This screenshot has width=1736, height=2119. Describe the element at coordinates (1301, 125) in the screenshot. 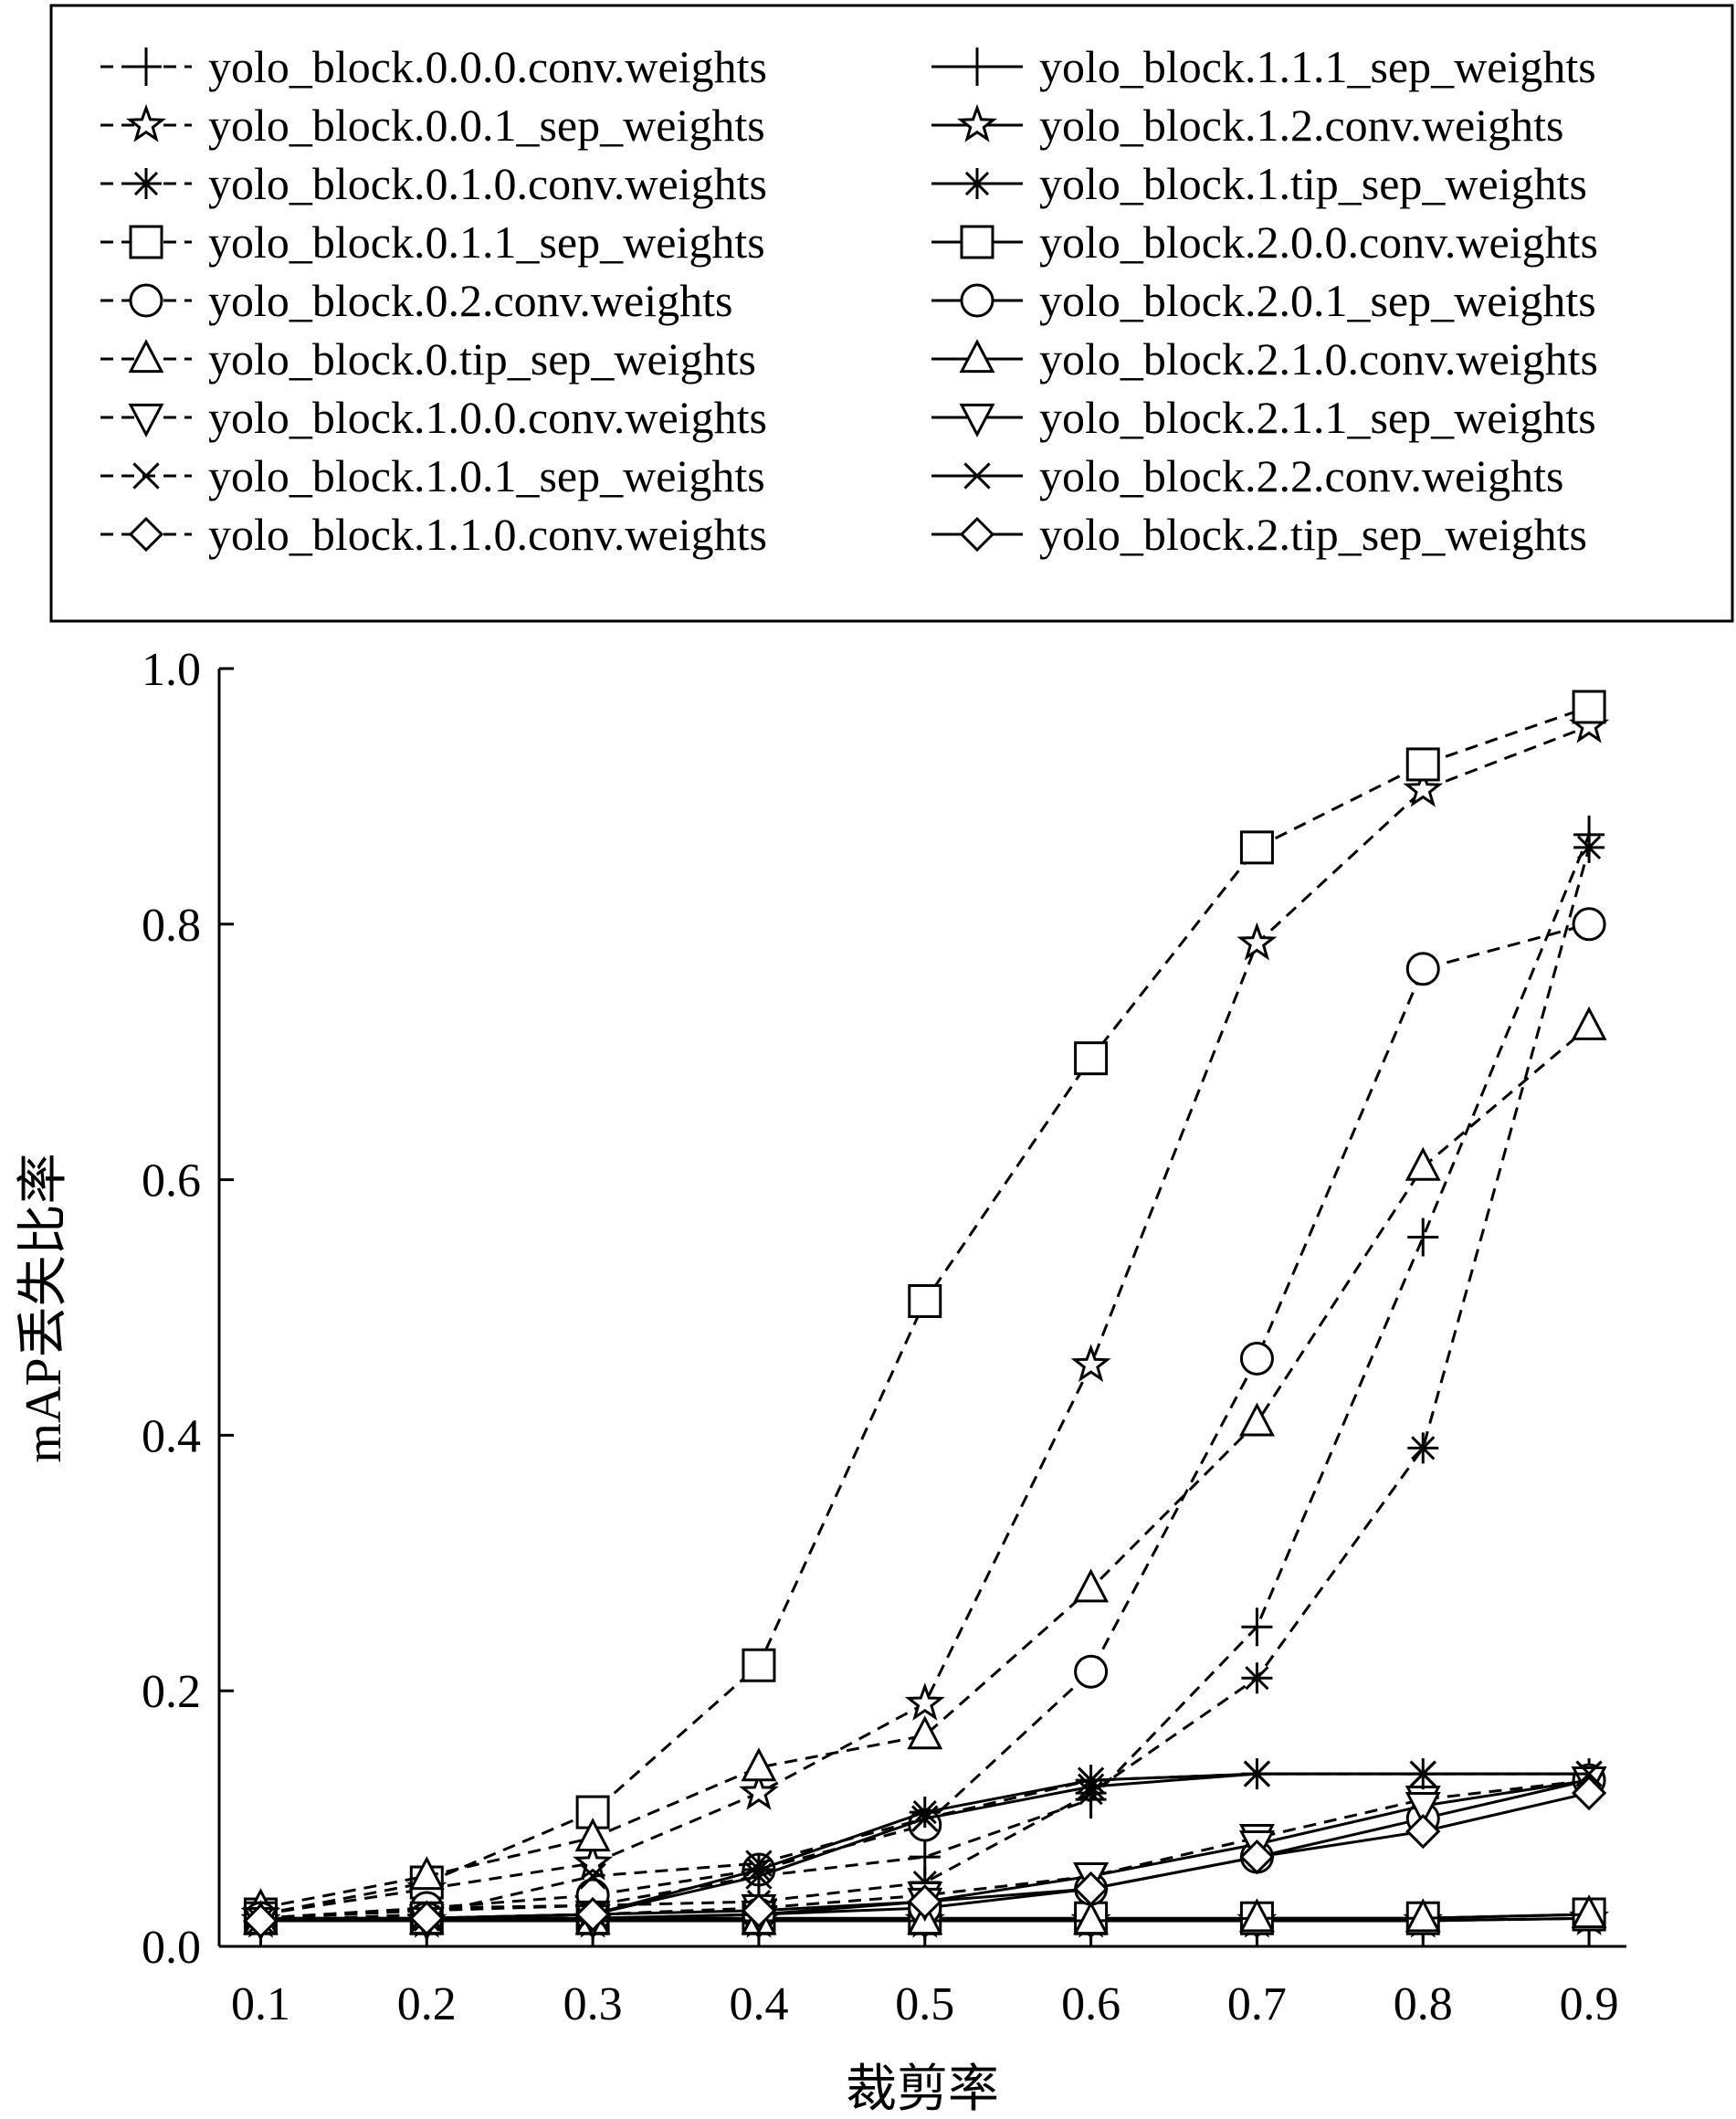

I see `legend-label: yolo_block.1.2.conv.weights` at that location.